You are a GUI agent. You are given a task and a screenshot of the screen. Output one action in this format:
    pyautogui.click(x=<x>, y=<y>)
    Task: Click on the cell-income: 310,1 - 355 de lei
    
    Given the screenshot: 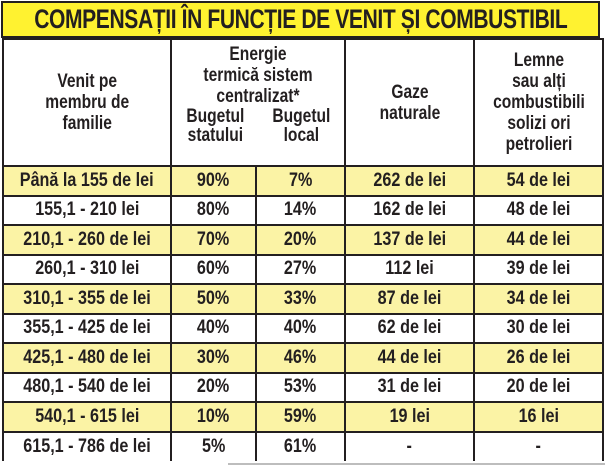 What is the action you would take?
    pyautogui.click(x=87, y=299)
    